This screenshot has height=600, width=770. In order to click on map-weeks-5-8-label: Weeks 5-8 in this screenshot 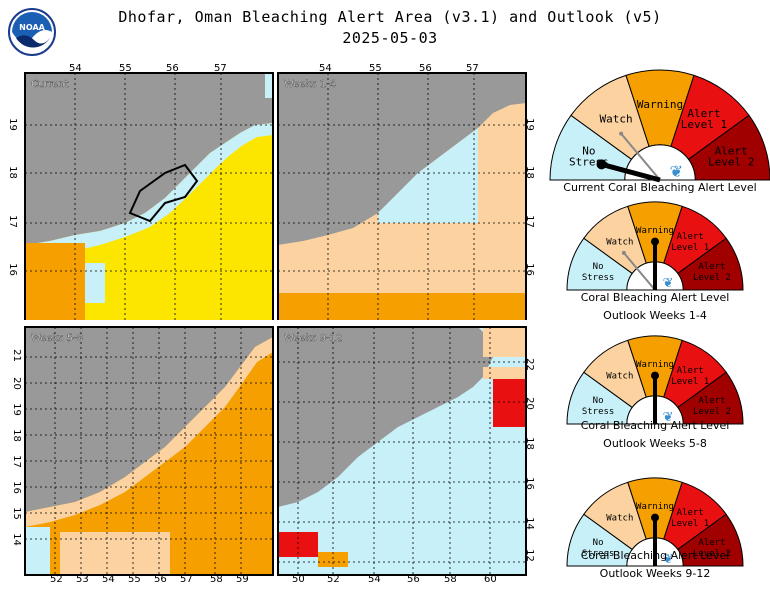, I will do `click(57, 338)`.